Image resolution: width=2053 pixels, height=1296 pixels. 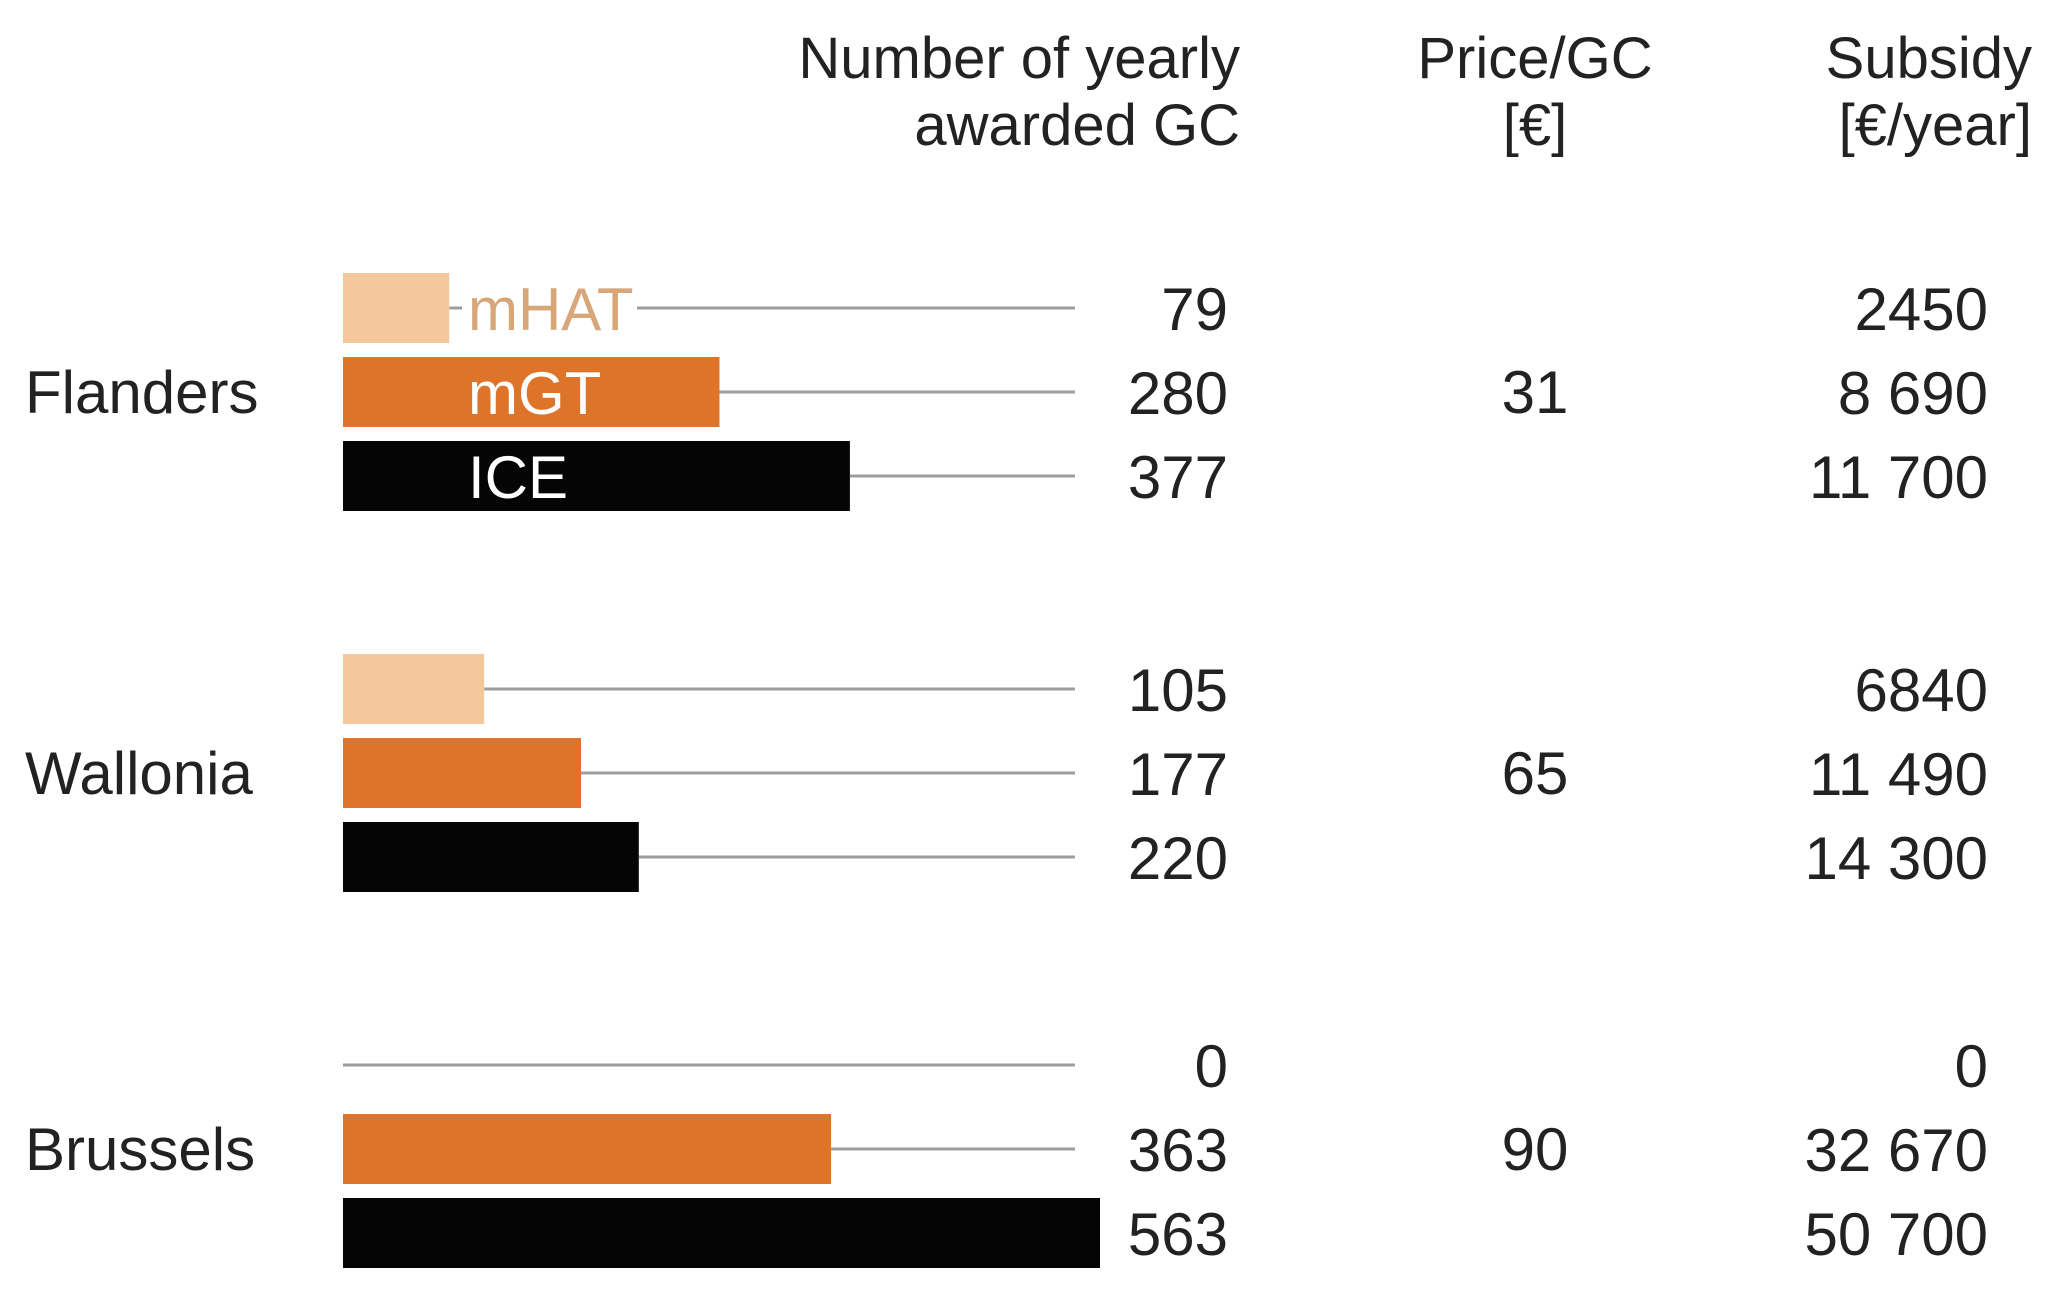 What do you see at coordinates (587, 1149) in the screenshot?
I see `bar-brussels-mgt` at bounding box center [587, 1149].